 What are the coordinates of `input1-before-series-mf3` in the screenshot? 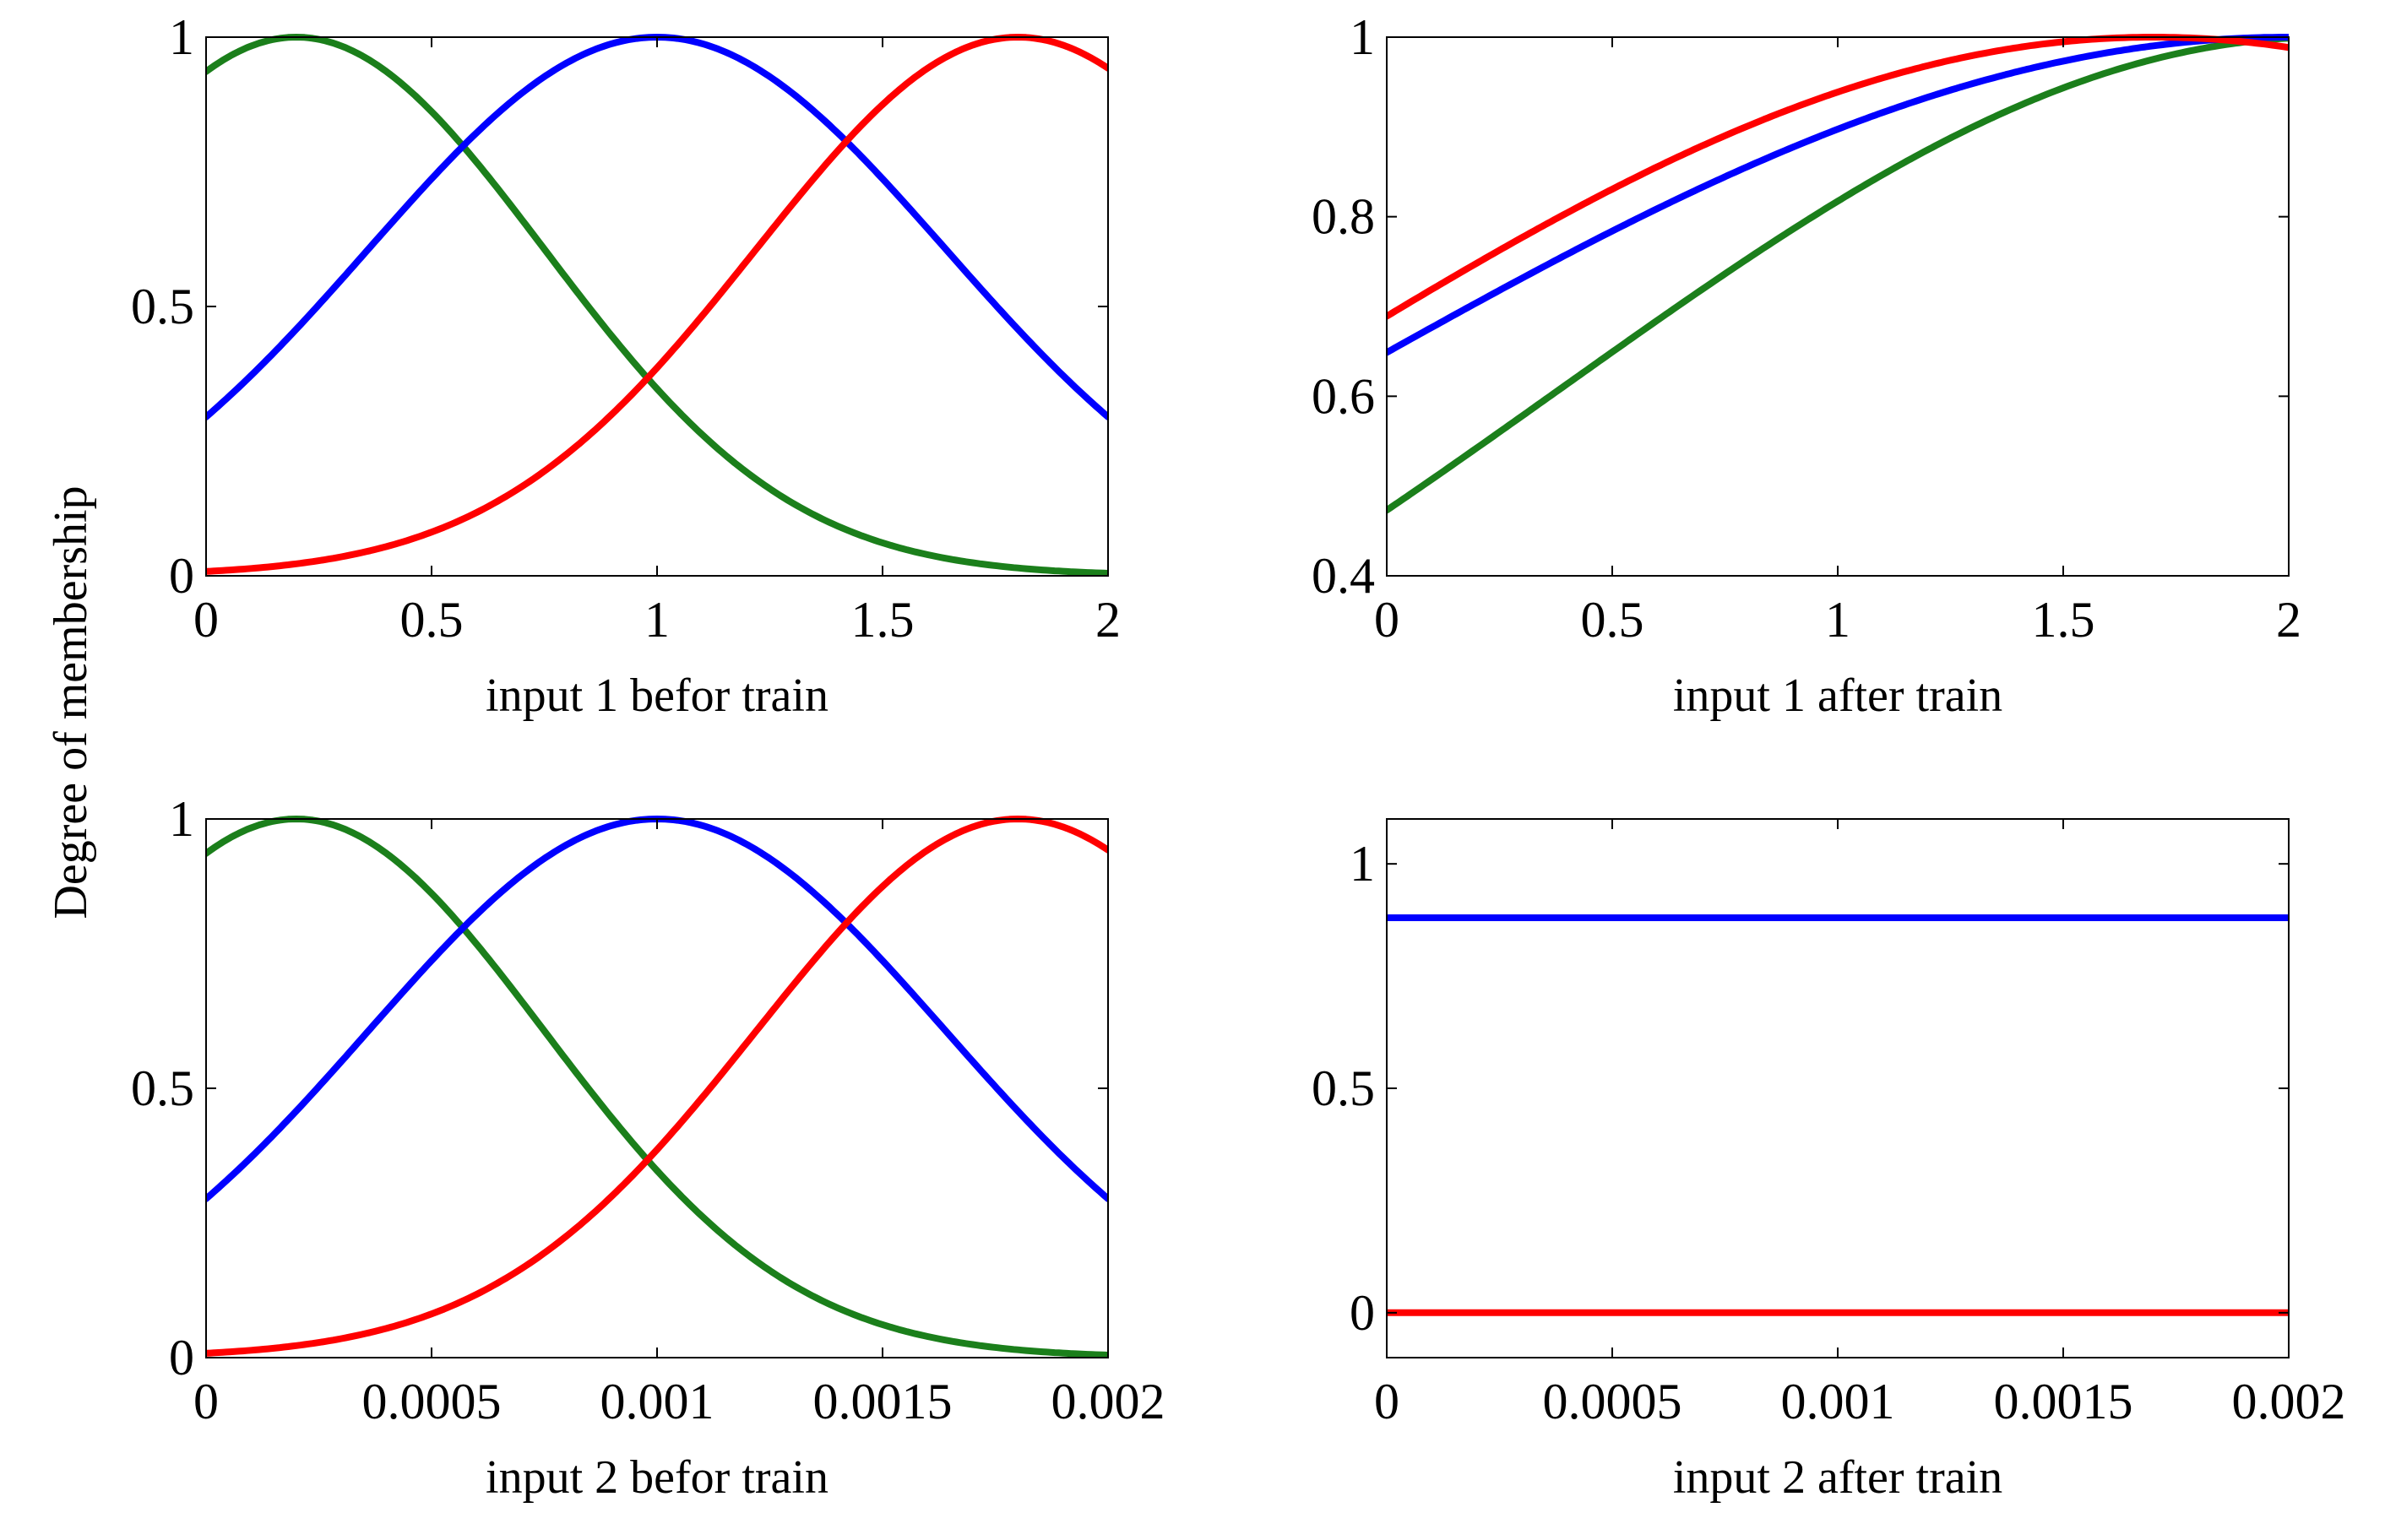 It's located at (657, 304).